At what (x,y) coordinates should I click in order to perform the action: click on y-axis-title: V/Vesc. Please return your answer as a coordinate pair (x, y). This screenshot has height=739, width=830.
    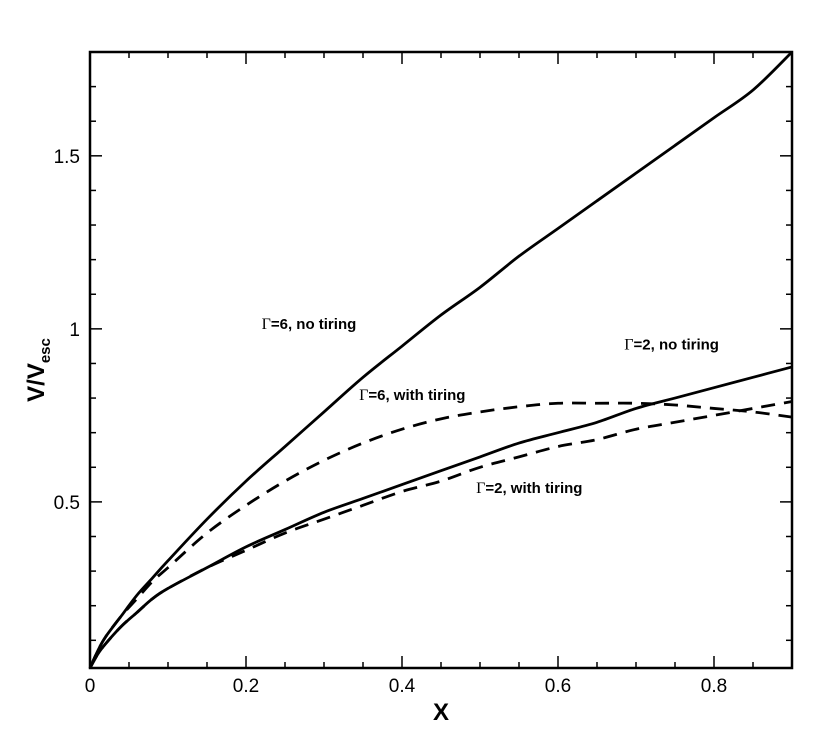
    Looking at the image, I should click on (38, 370).